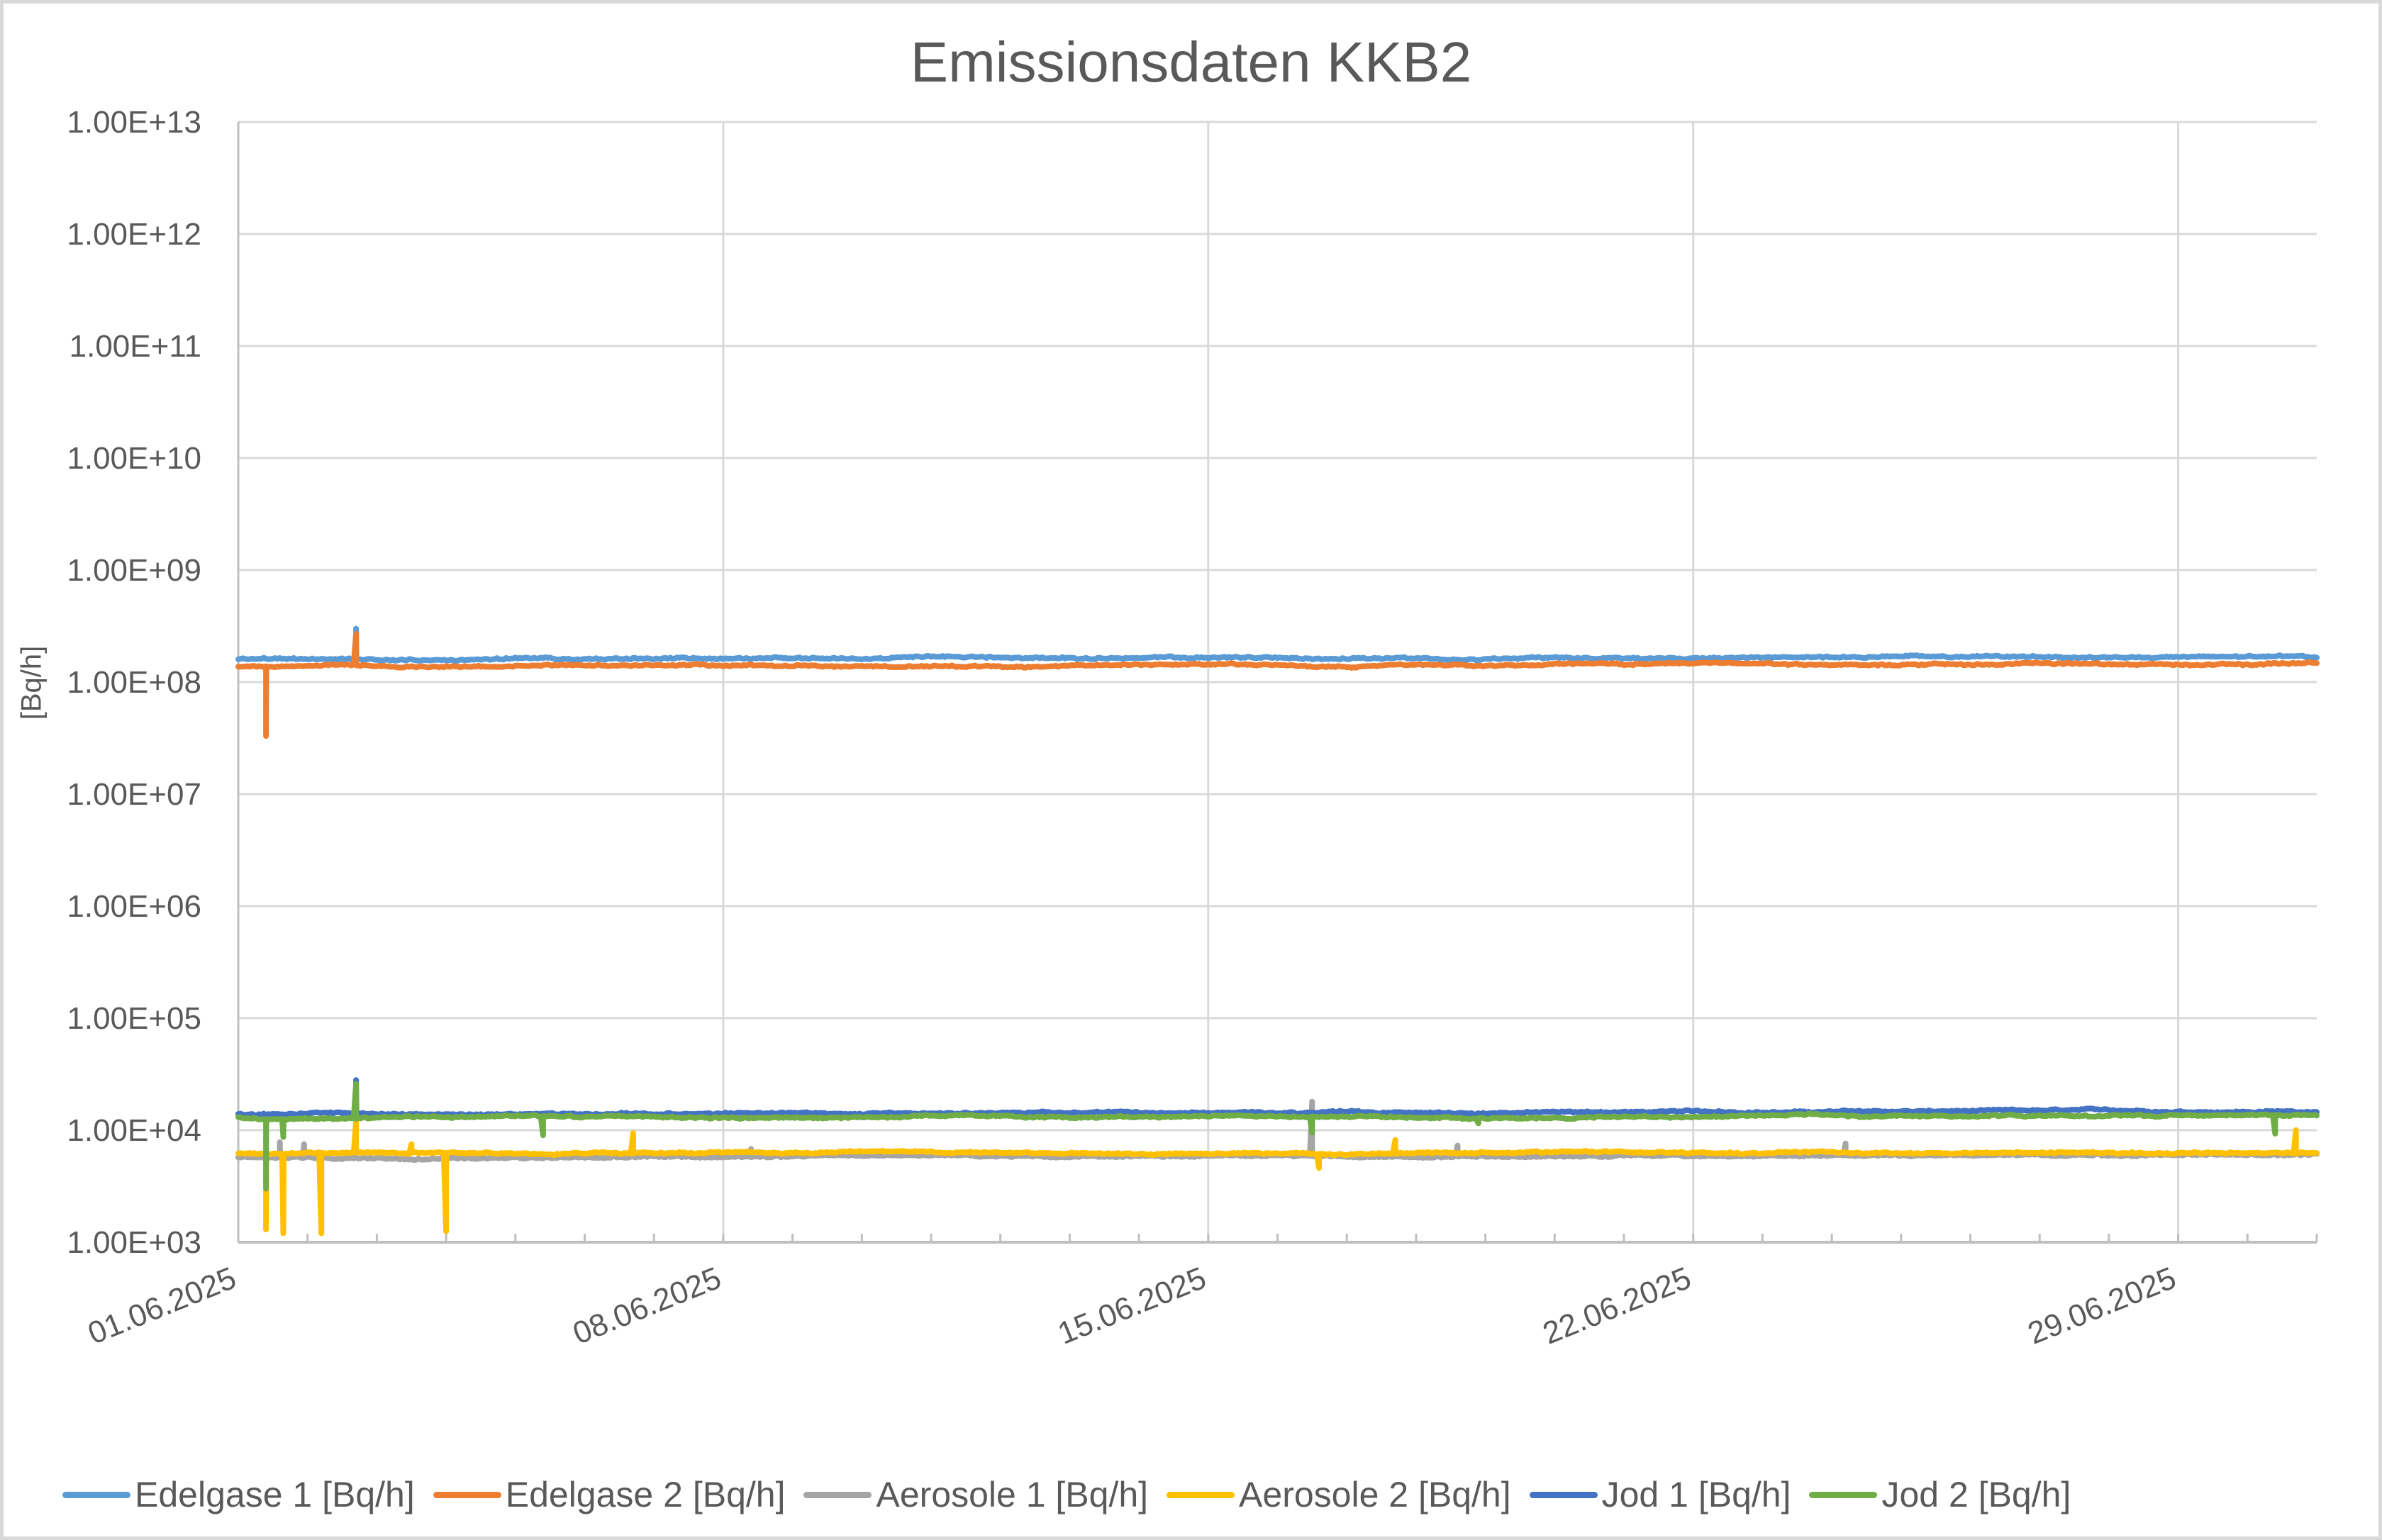 This screenshot has height=1540, width=2382. I want to click on legend-label: Aerosole 2 [Bq/h], so click(1375, 1494).